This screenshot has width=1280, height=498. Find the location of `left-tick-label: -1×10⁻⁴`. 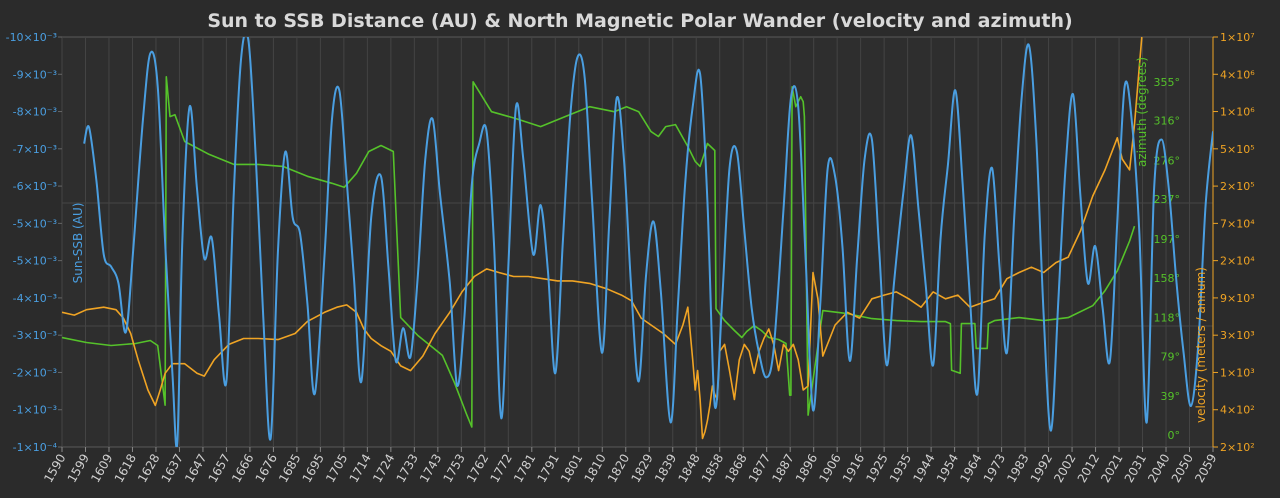

left-tick-label: -1×10⁻⁴ is located at coordinates (35, 447).